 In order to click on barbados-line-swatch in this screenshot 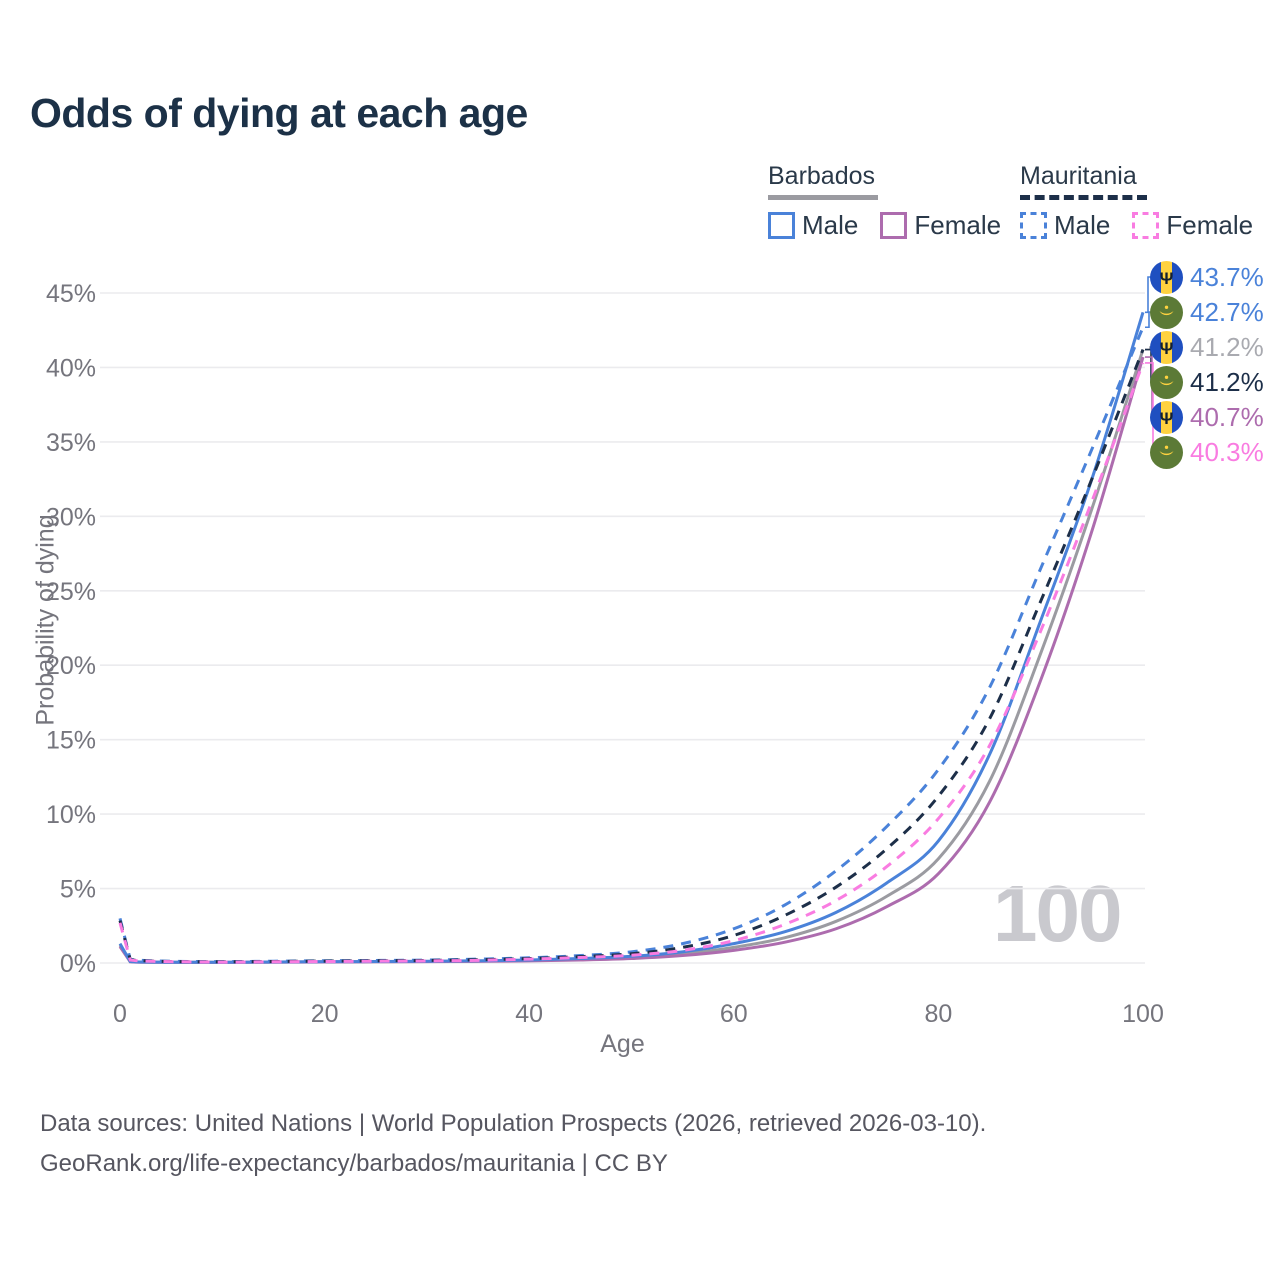, I will do `click(823, 197)`.